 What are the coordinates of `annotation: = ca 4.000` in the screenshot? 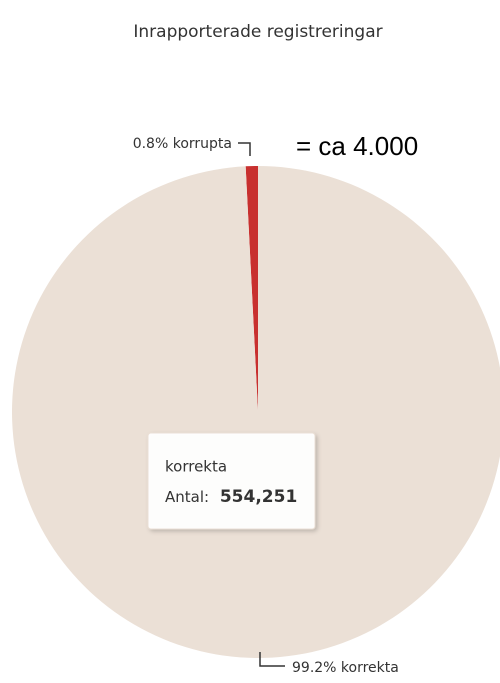 It's located at (357, 146).